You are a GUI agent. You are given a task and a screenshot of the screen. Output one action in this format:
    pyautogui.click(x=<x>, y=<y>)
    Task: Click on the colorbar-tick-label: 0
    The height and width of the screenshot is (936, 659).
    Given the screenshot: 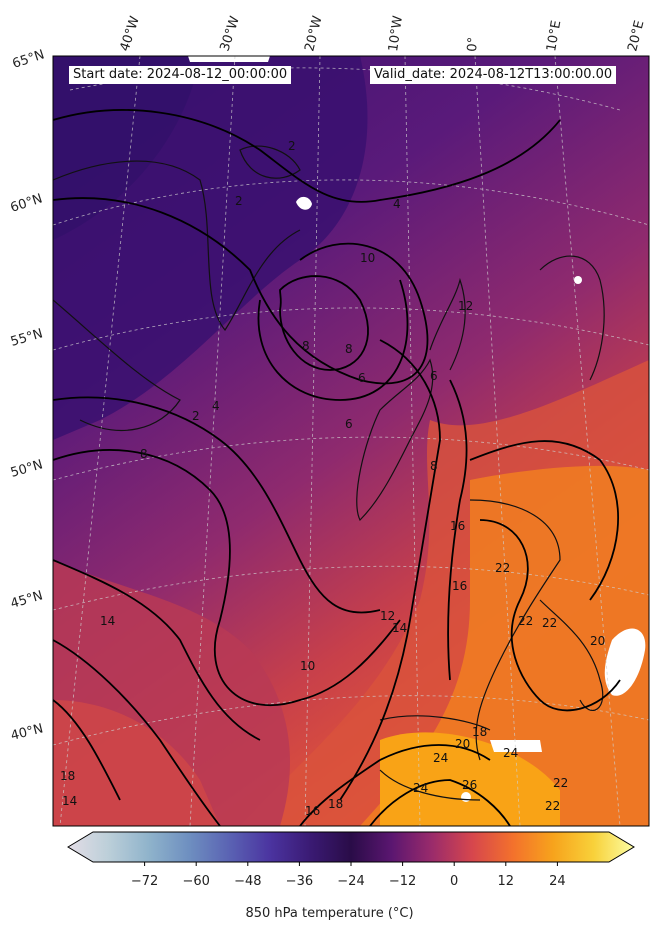 What is the action you would take?
    pyautogui.click(x=454, y=881)
    